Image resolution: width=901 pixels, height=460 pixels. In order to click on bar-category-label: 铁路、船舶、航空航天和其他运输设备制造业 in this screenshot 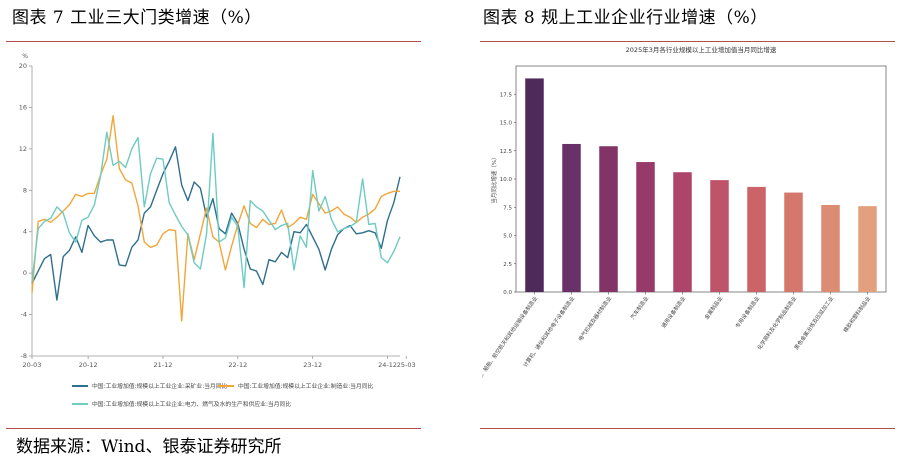, I will do `click(510, 340)`.